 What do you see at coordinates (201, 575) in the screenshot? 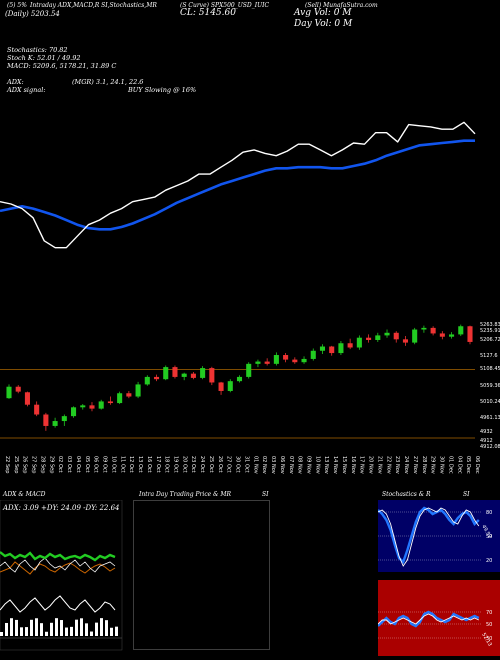
I see `intraday-panel` at bounding box center [201, 575].